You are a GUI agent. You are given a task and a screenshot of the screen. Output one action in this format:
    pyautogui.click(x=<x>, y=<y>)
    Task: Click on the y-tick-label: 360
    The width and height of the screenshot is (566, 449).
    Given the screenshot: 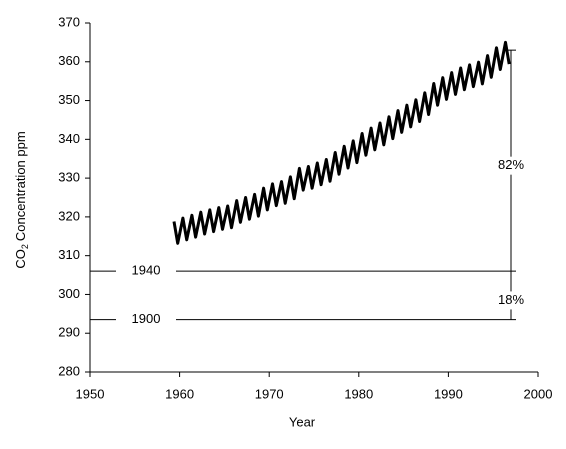 What is the action you would take?
    pyautogui.click(x=69, y=60)
    